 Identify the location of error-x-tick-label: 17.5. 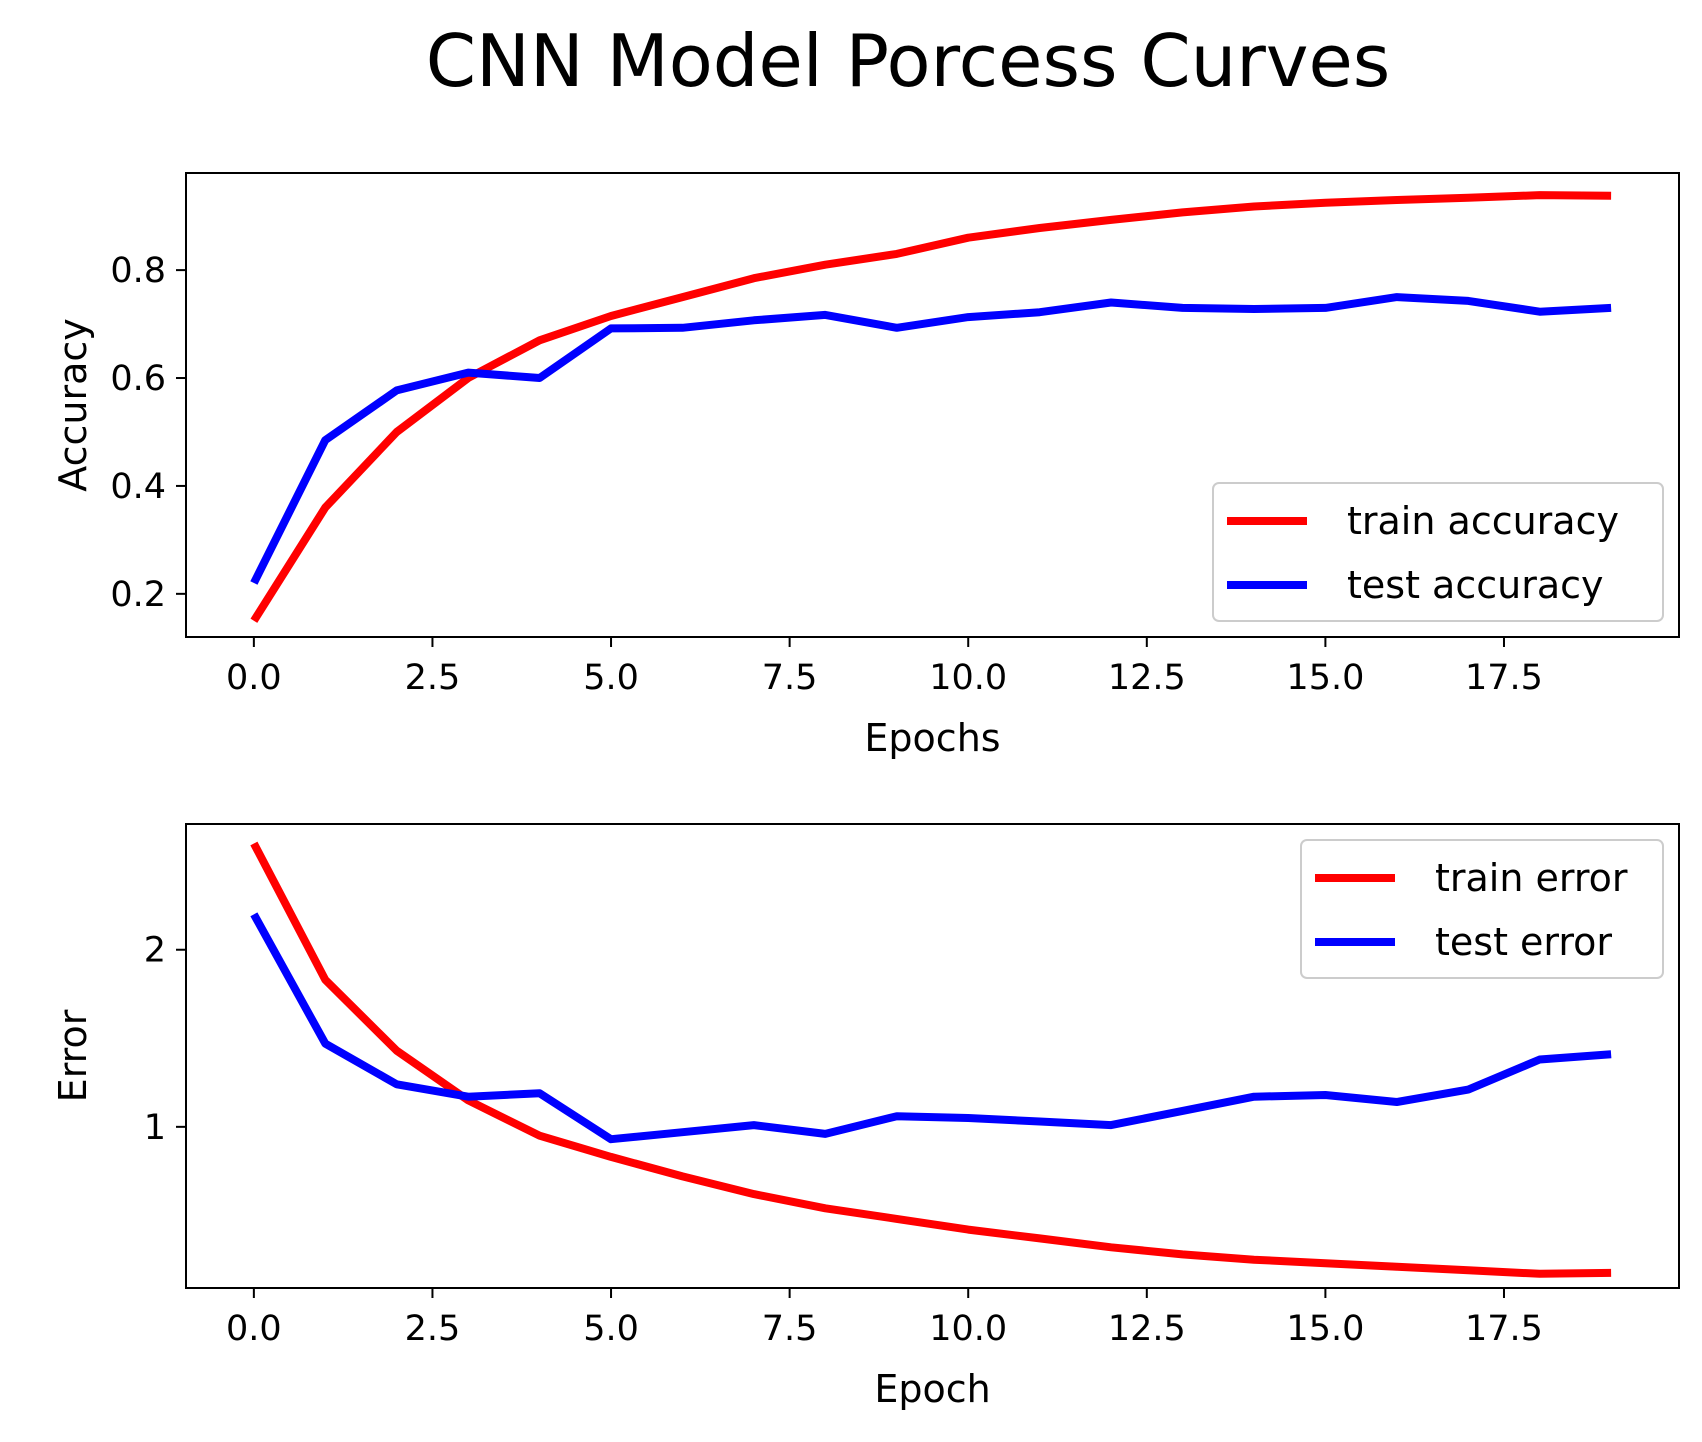
(1504, 1329).